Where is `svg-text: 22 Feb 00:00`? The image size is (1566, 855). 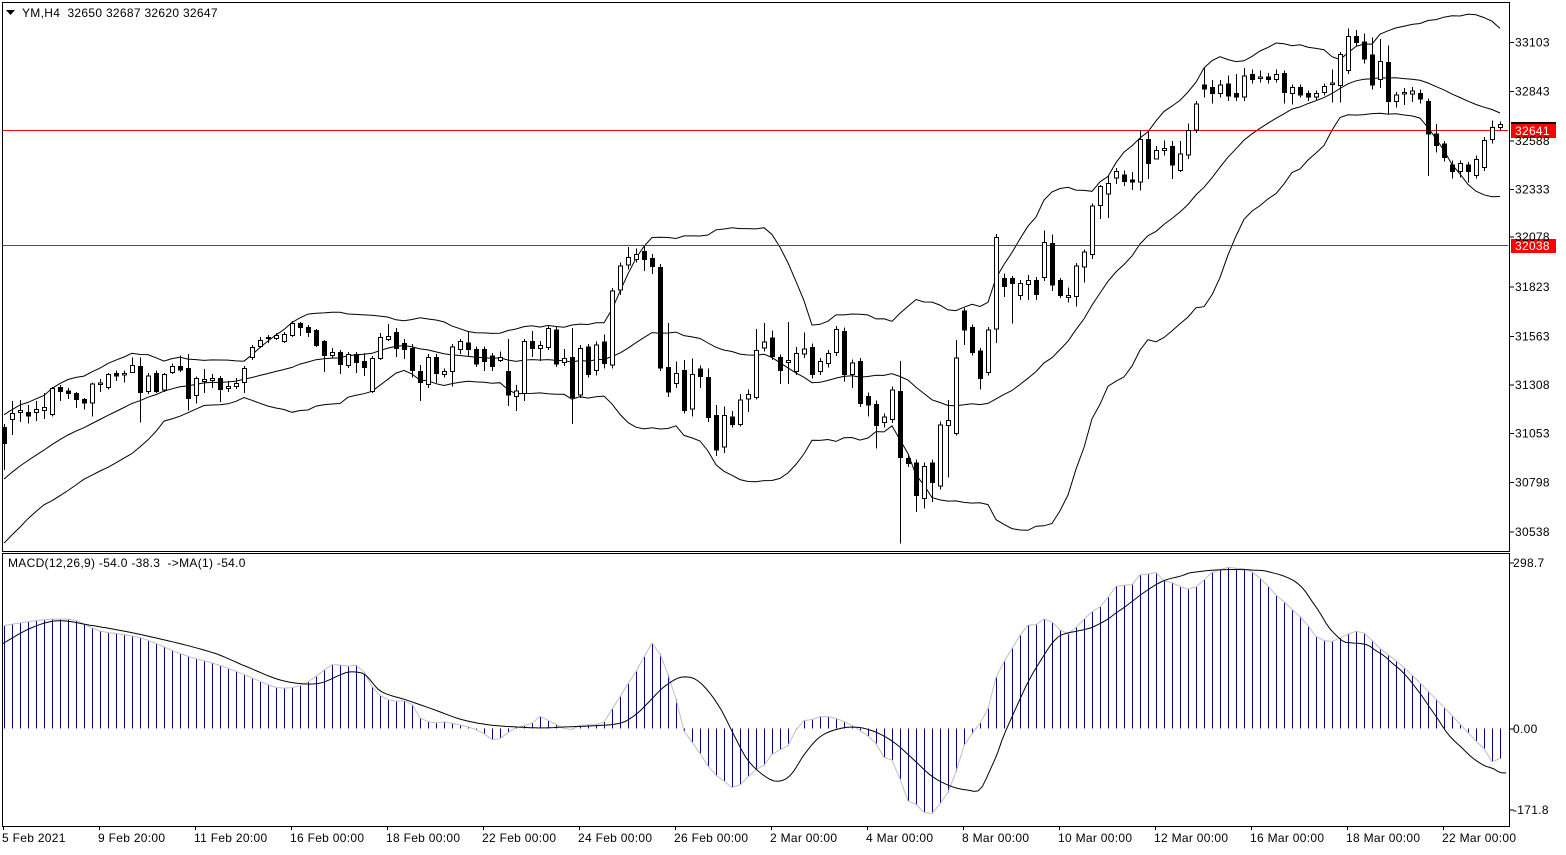
svg-text: 22 Feb 00:00 is located at coordinates (519, 838).